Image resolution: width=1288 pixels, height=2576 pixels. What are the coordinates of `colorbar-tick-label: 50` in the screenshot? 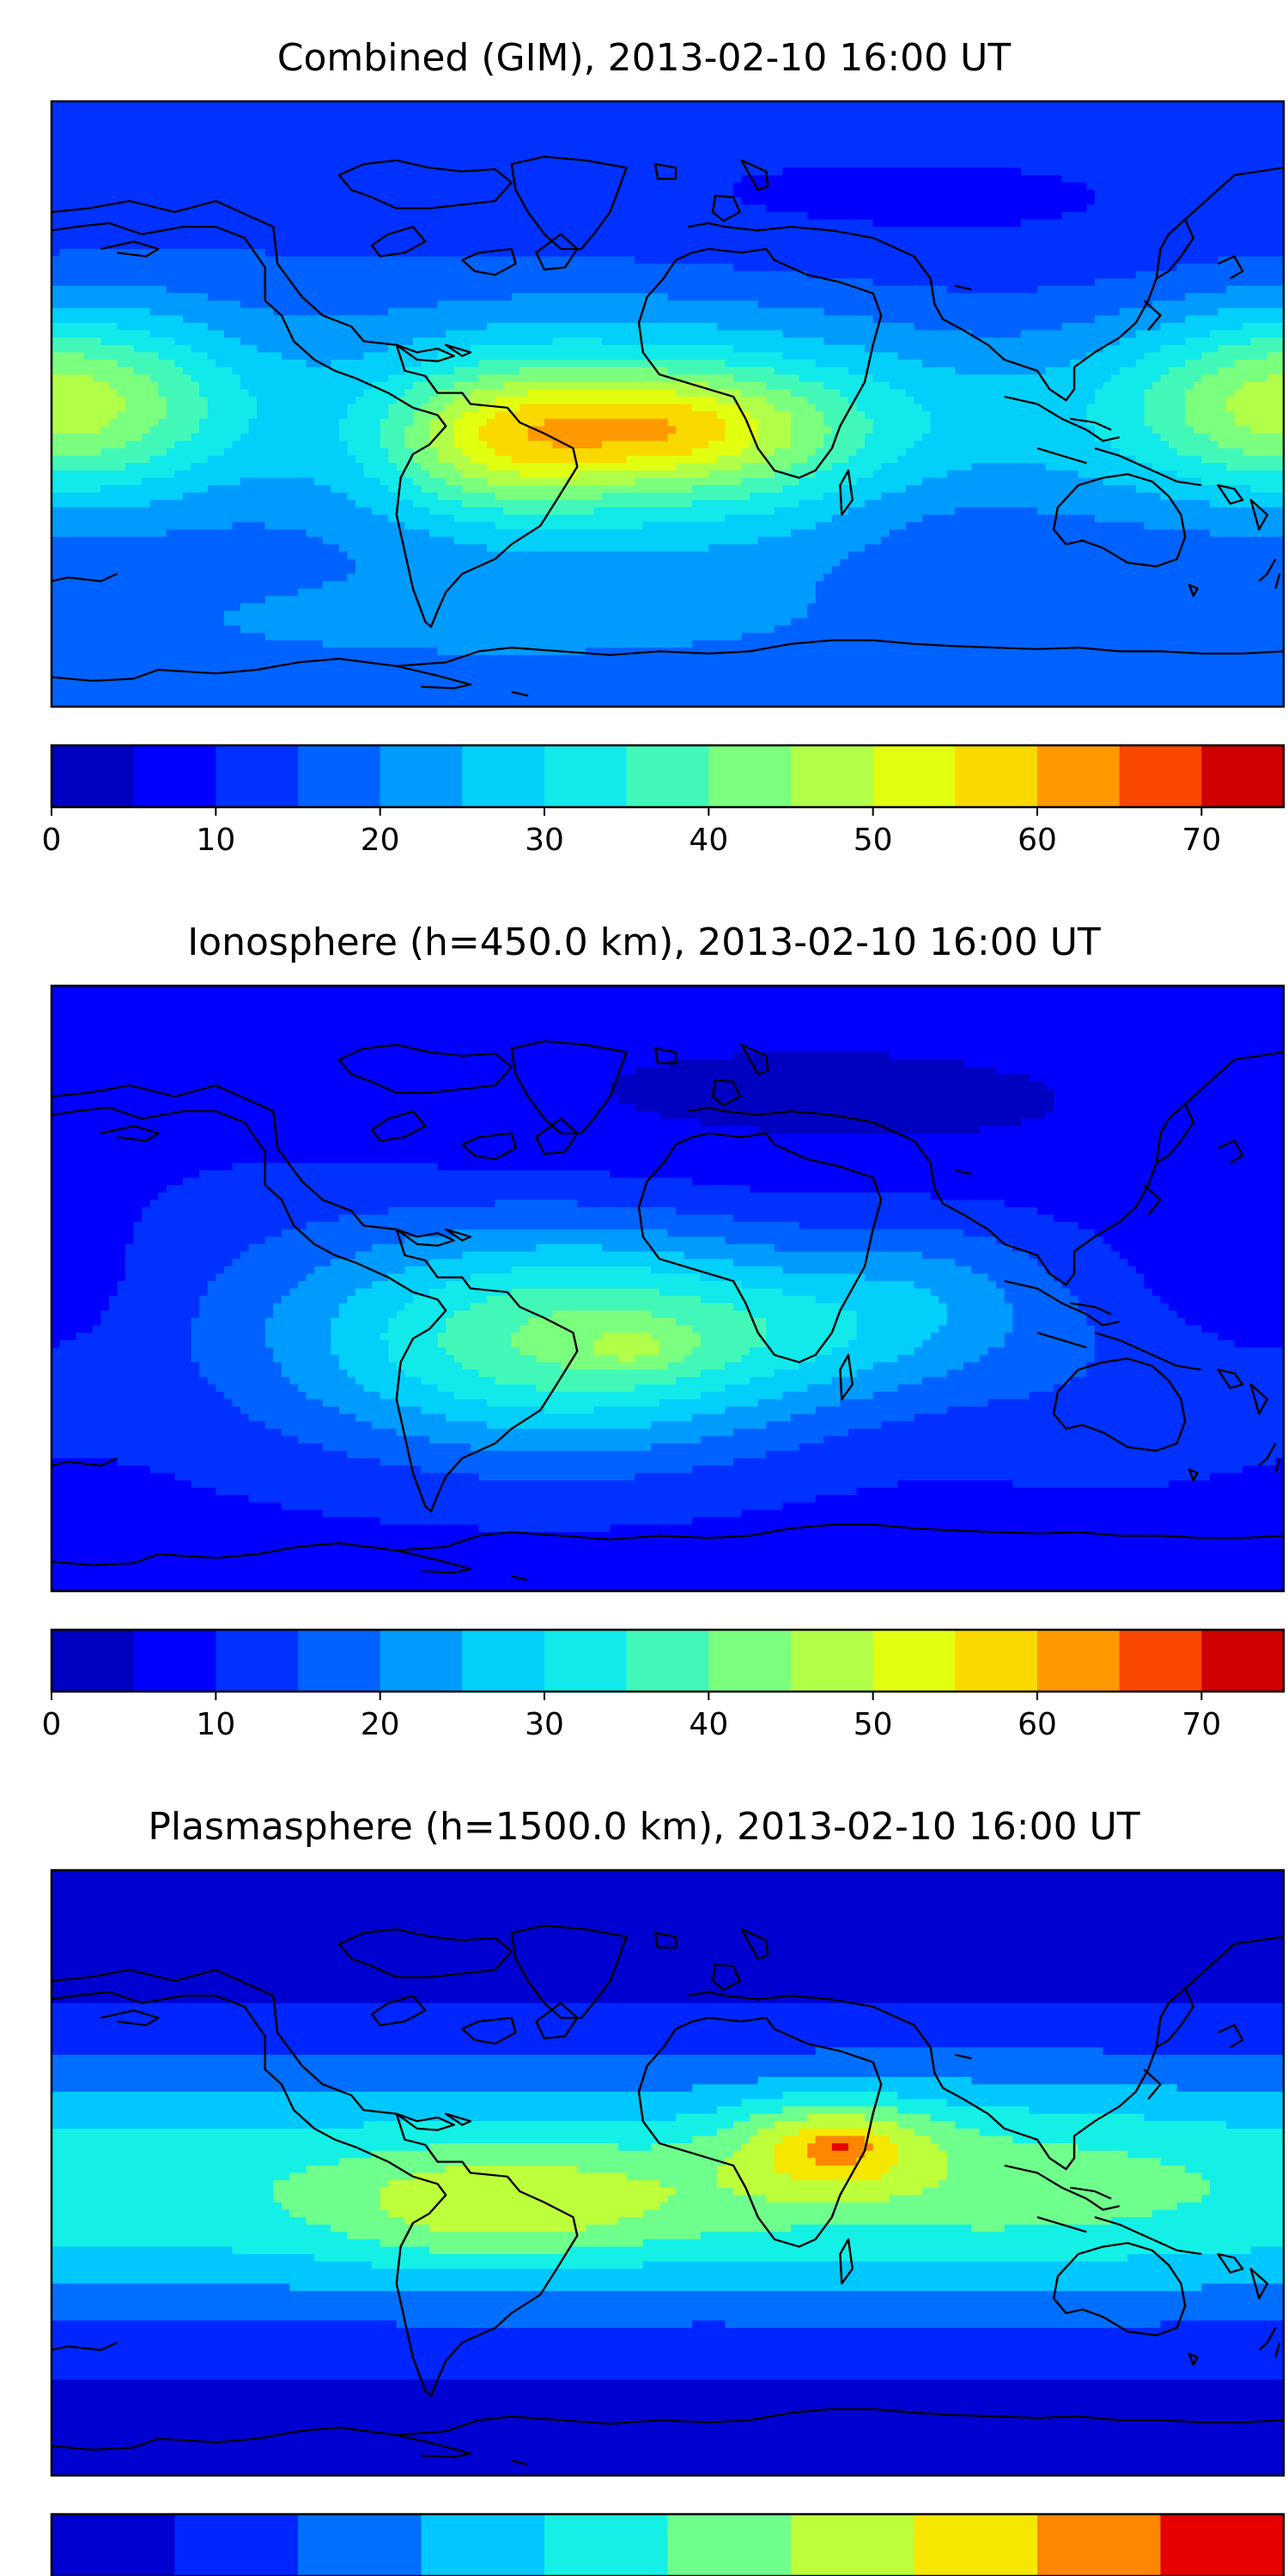 It's located at (874, 841).